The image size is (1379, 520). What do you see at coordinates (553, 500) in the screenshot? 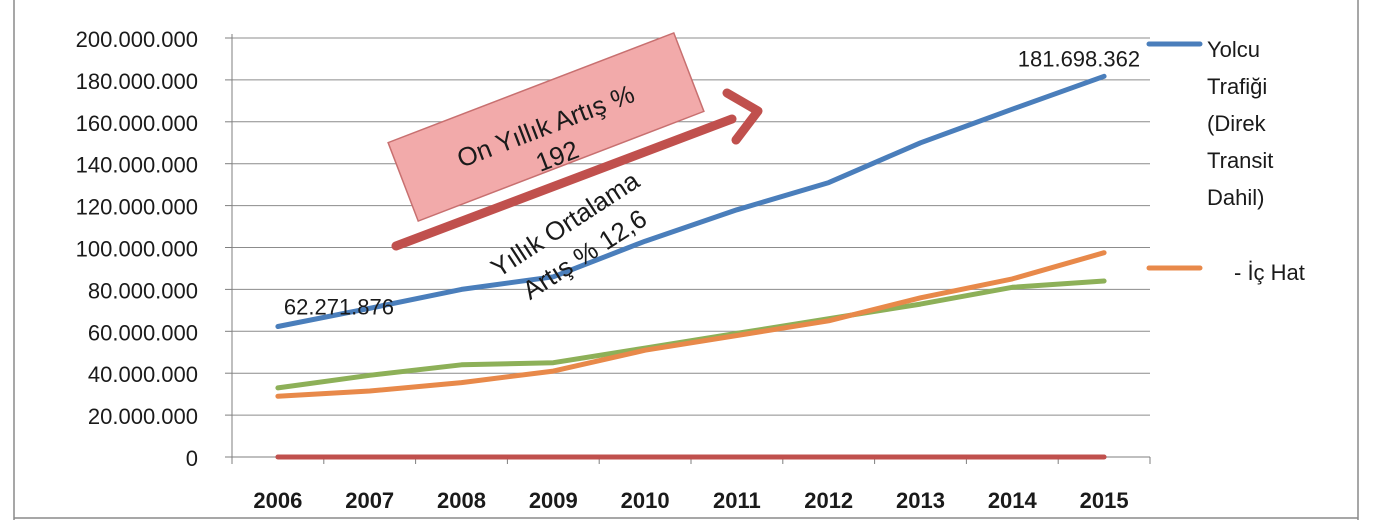
I see `x-tick-label: 2009` at bounding box center [553, 500].